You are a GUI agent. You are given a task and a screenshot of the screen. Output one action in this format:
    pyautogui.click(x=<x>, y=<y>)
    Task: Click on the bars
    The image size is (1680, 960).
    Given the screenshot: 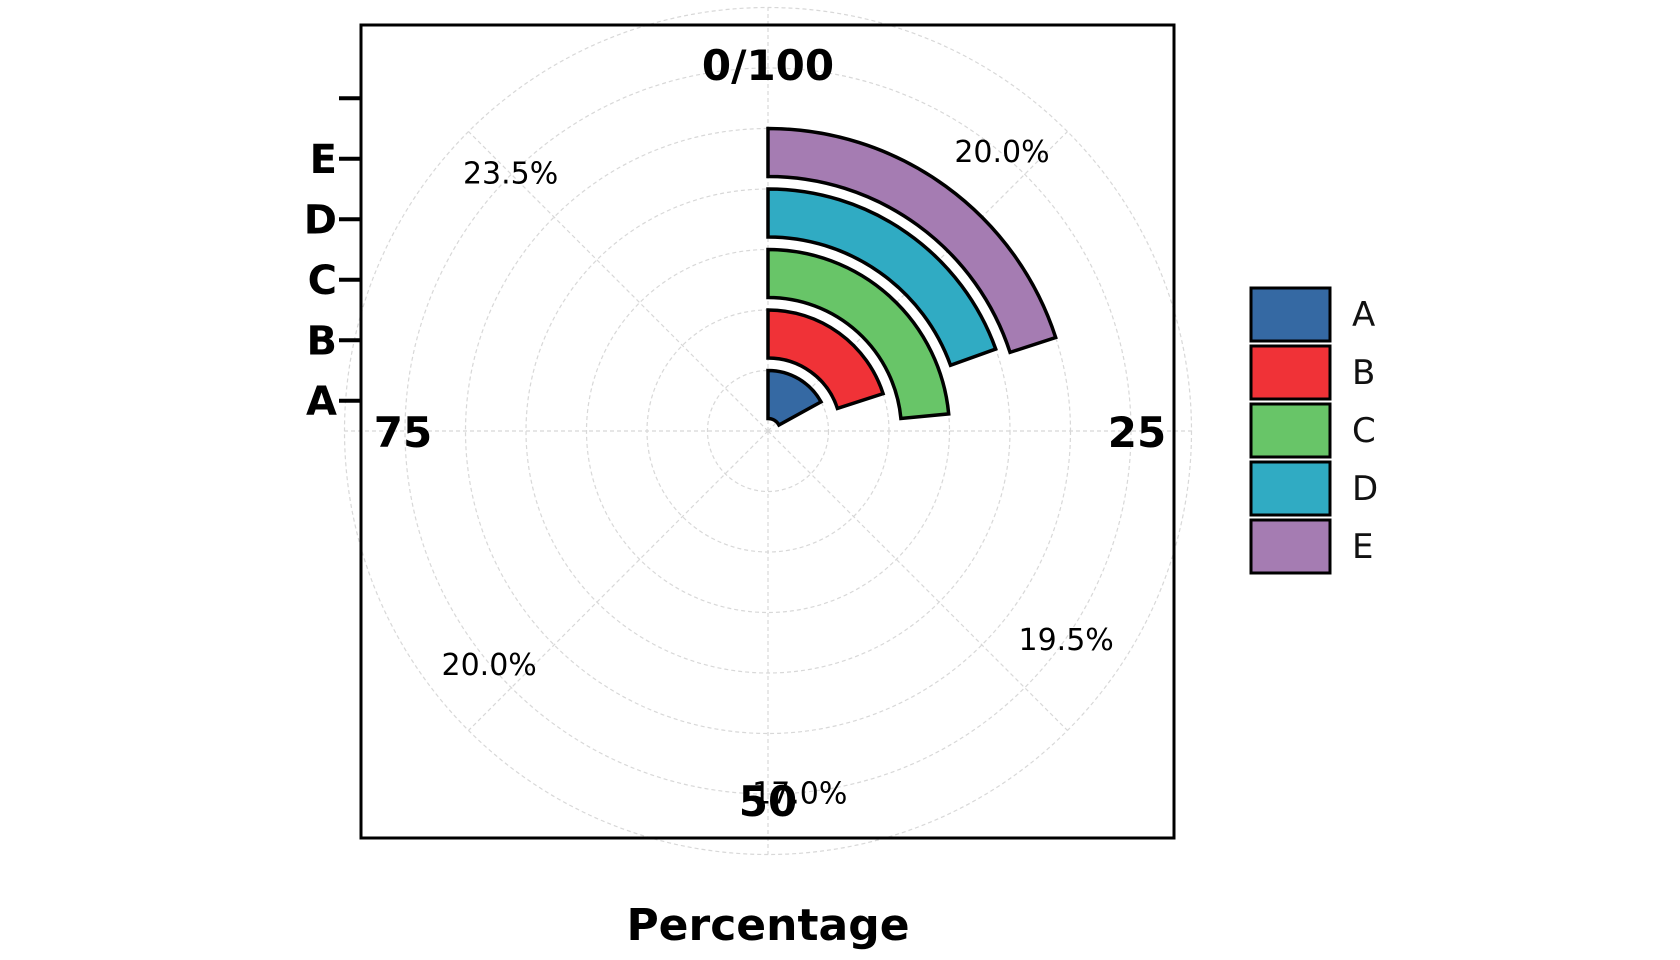 What is the action you would take?
    pyautogui.click(x=912, y=277)
    